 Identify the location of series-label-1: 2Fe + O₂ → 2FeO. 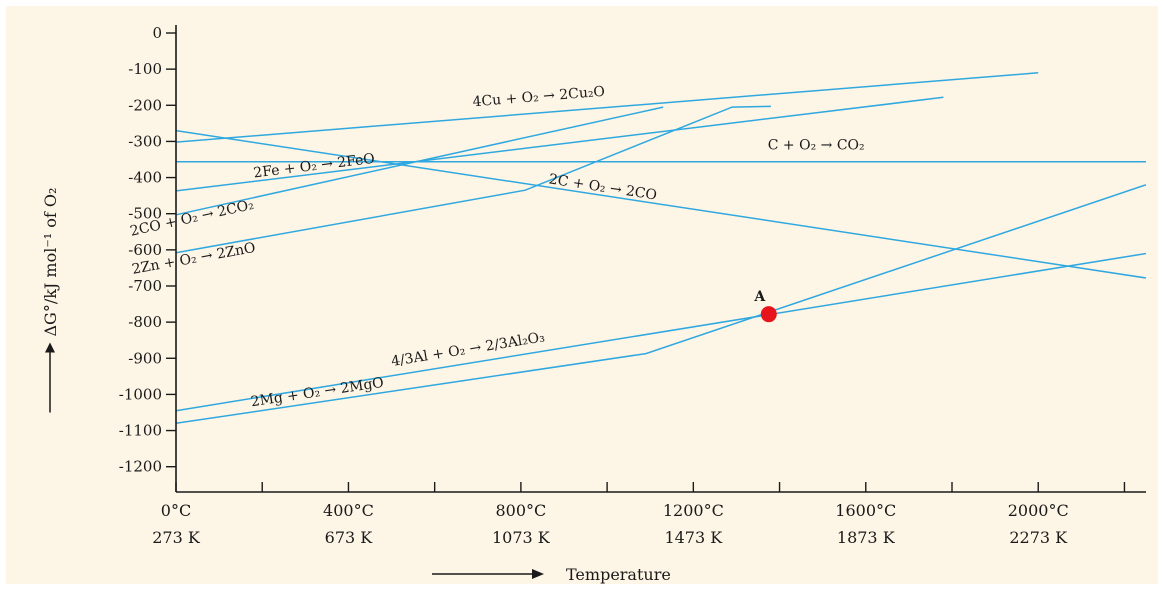
(314, 166).